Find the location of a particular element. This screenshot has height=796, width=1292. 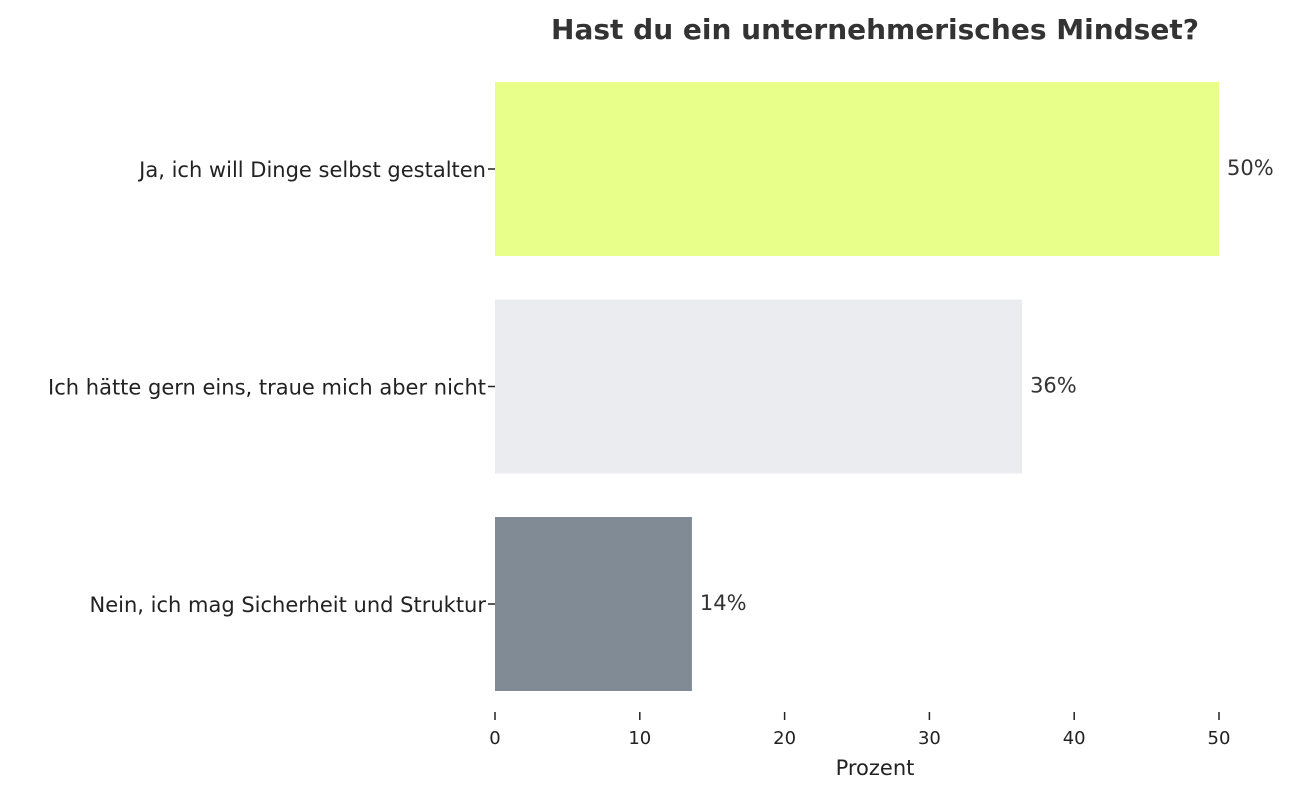

x-tick-label: 40 is located at coordinates (1074, 738).